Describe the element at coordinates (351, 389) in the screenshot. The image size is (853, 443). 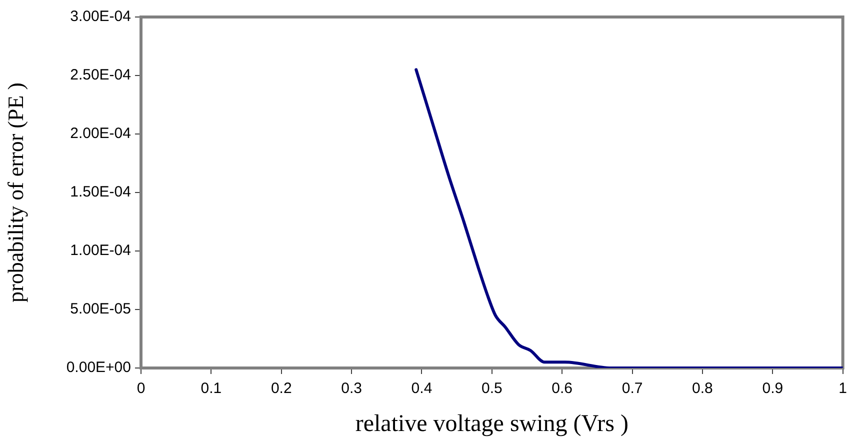
I see `x-tick-label: 0.3` at that location.